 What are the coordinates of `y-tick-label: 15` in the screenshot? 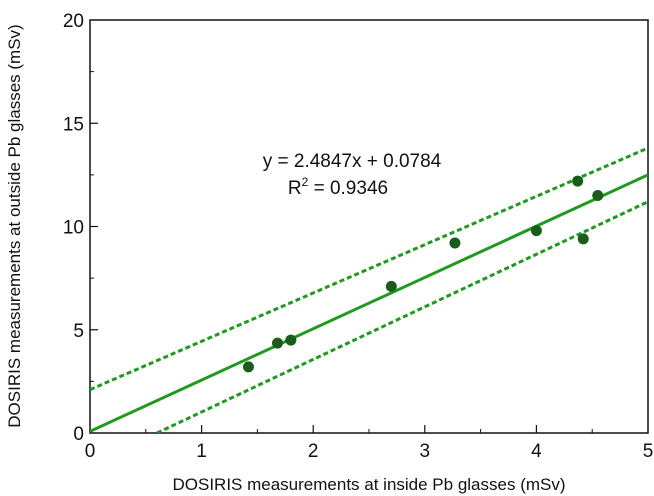 It's located at (73, 124).